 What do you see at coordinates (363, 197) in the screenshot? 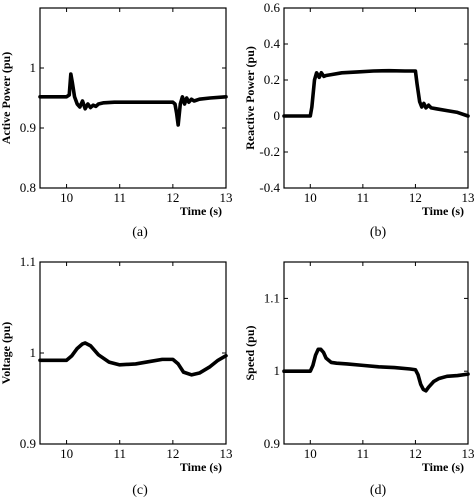
I see `x-tick-label-b-1: 11` at bounding box center [363, 197].